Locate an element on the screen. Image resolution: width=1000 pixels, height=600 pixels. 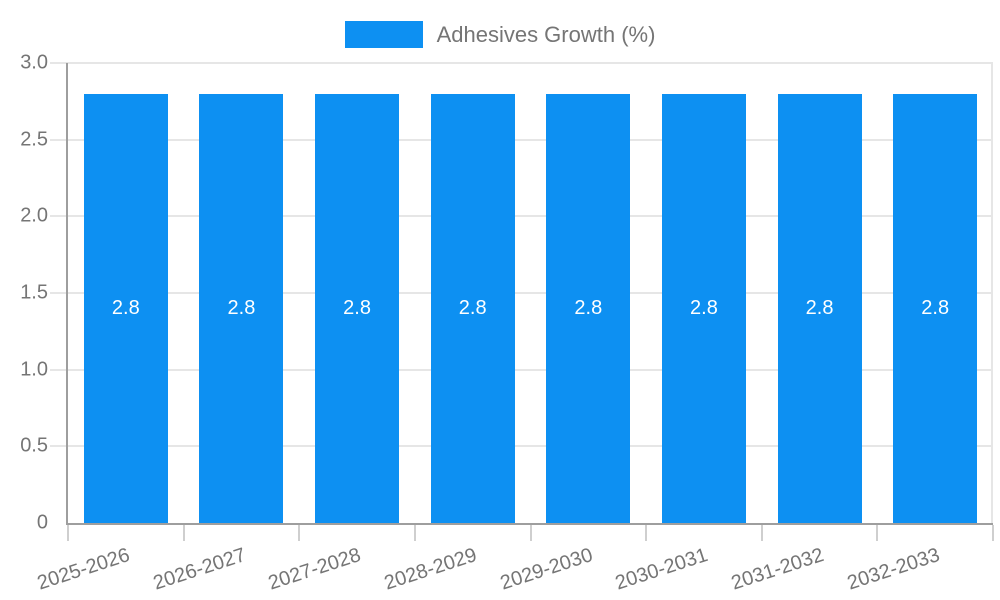
y-axis-label: 0.5 is located at coordinates (34, 445).